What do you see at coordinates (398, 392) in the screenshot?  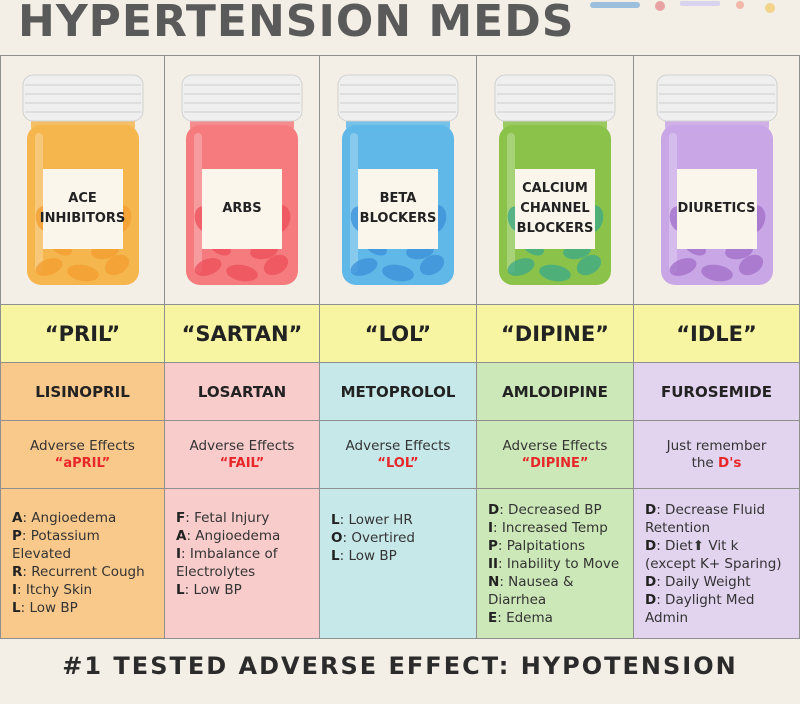 I see `drug-name-cell: METOPROLOL` at bounding box center [398, 392].